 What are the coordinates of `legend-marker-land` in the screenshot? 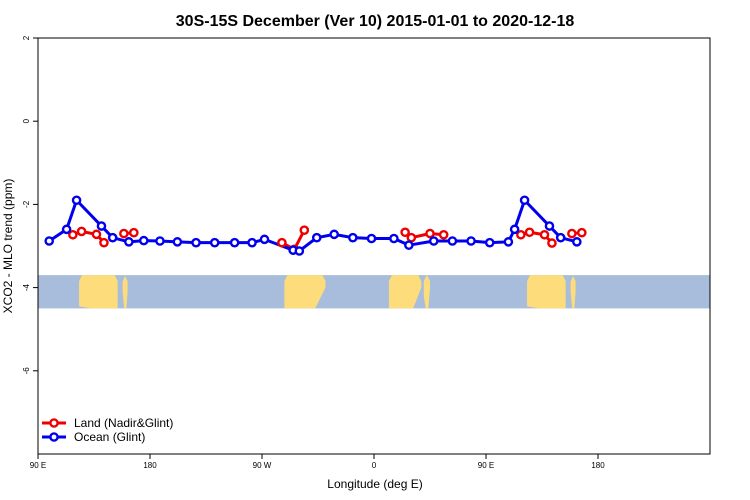 It's located at (54, 423).